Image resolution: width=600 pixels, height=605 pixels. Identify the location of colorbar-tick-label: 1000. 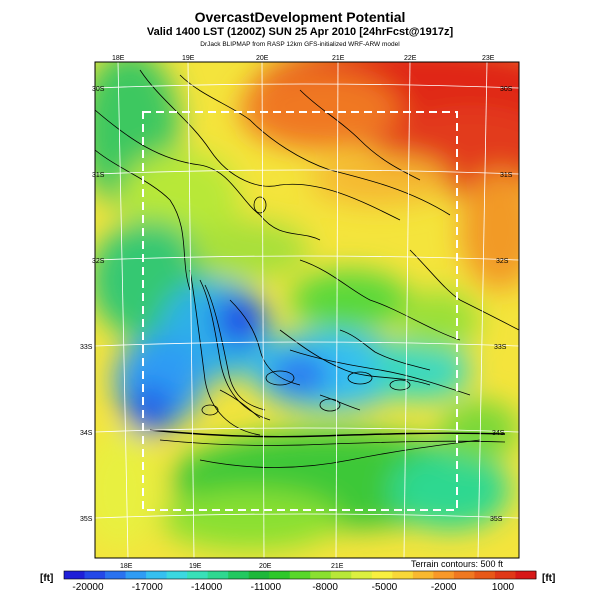
(503, 587).